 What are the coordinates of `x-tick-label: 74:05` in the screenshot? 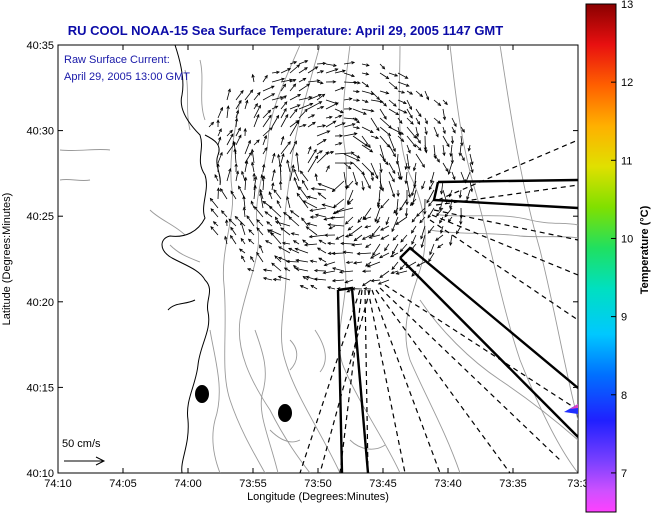 It's located at (123, 484).